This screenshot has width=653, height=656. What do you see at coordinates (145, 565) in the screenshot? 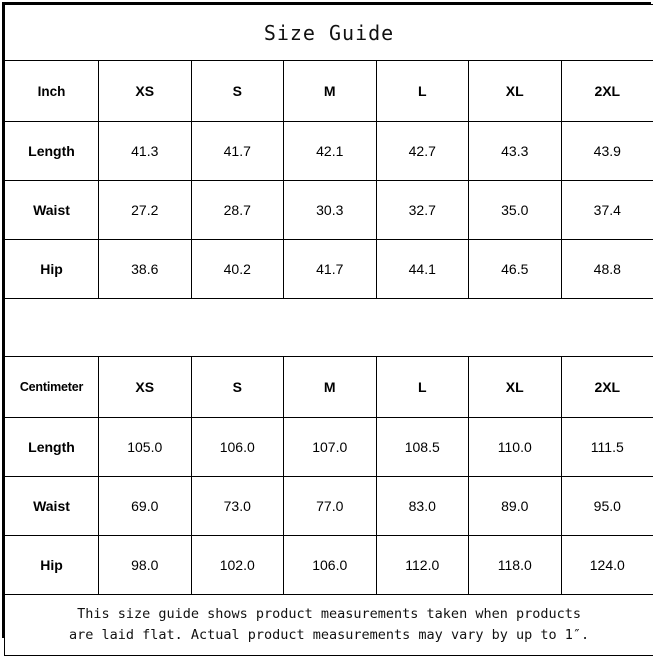
I see `cell-hip-cm-xs: 98.0` at bounding box center [145, 565].